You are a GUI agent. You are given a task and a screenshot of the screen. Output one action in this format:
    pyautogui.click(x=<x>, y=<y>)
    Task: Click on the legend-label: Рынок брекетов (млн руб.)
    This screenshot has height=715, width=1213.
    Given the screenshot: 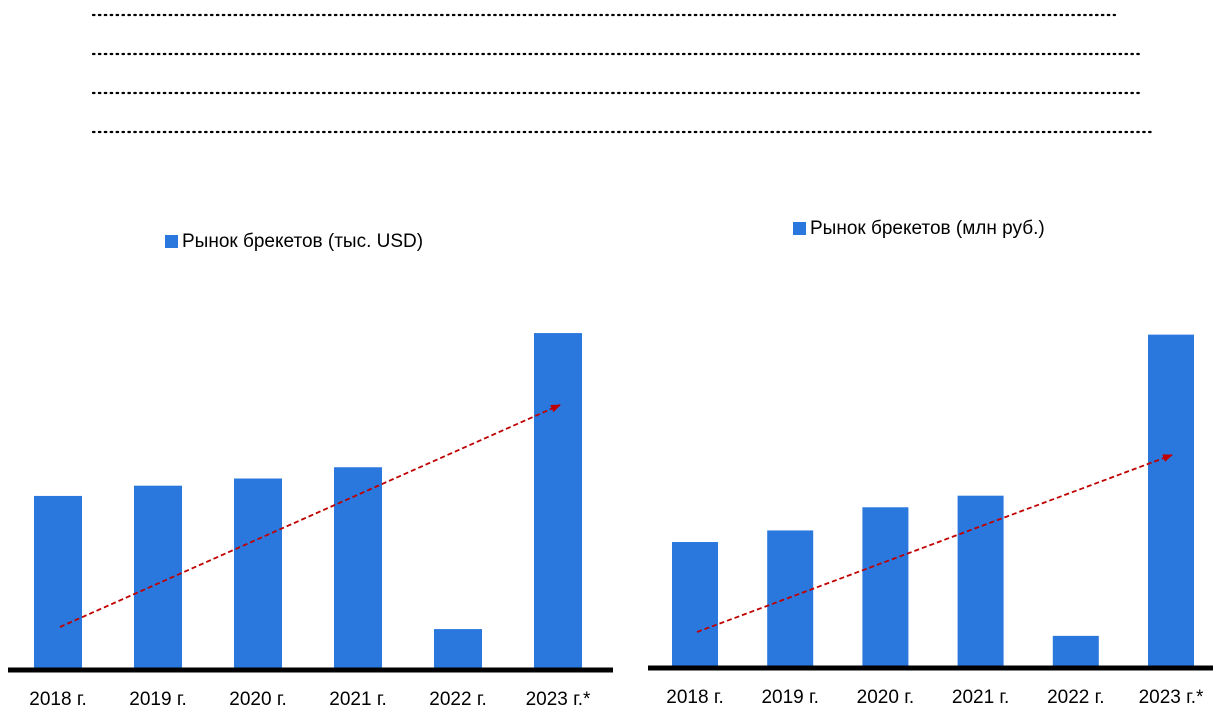 What is the action you would take?
    pyautogui.click(x=927, y=228)
    